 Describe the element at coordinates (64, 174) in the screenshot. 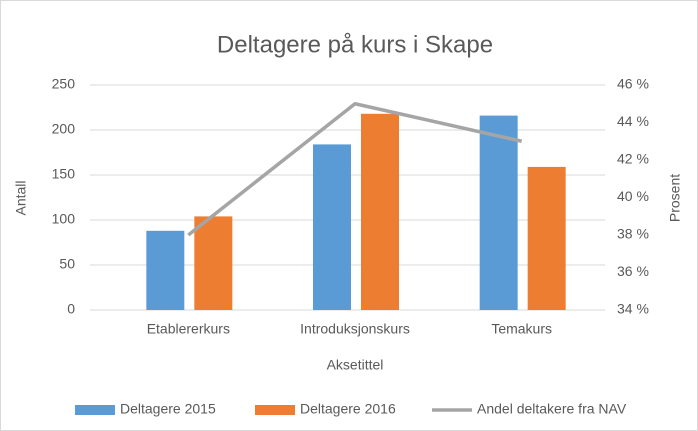

I see `y-tick-label: 150` at that location.